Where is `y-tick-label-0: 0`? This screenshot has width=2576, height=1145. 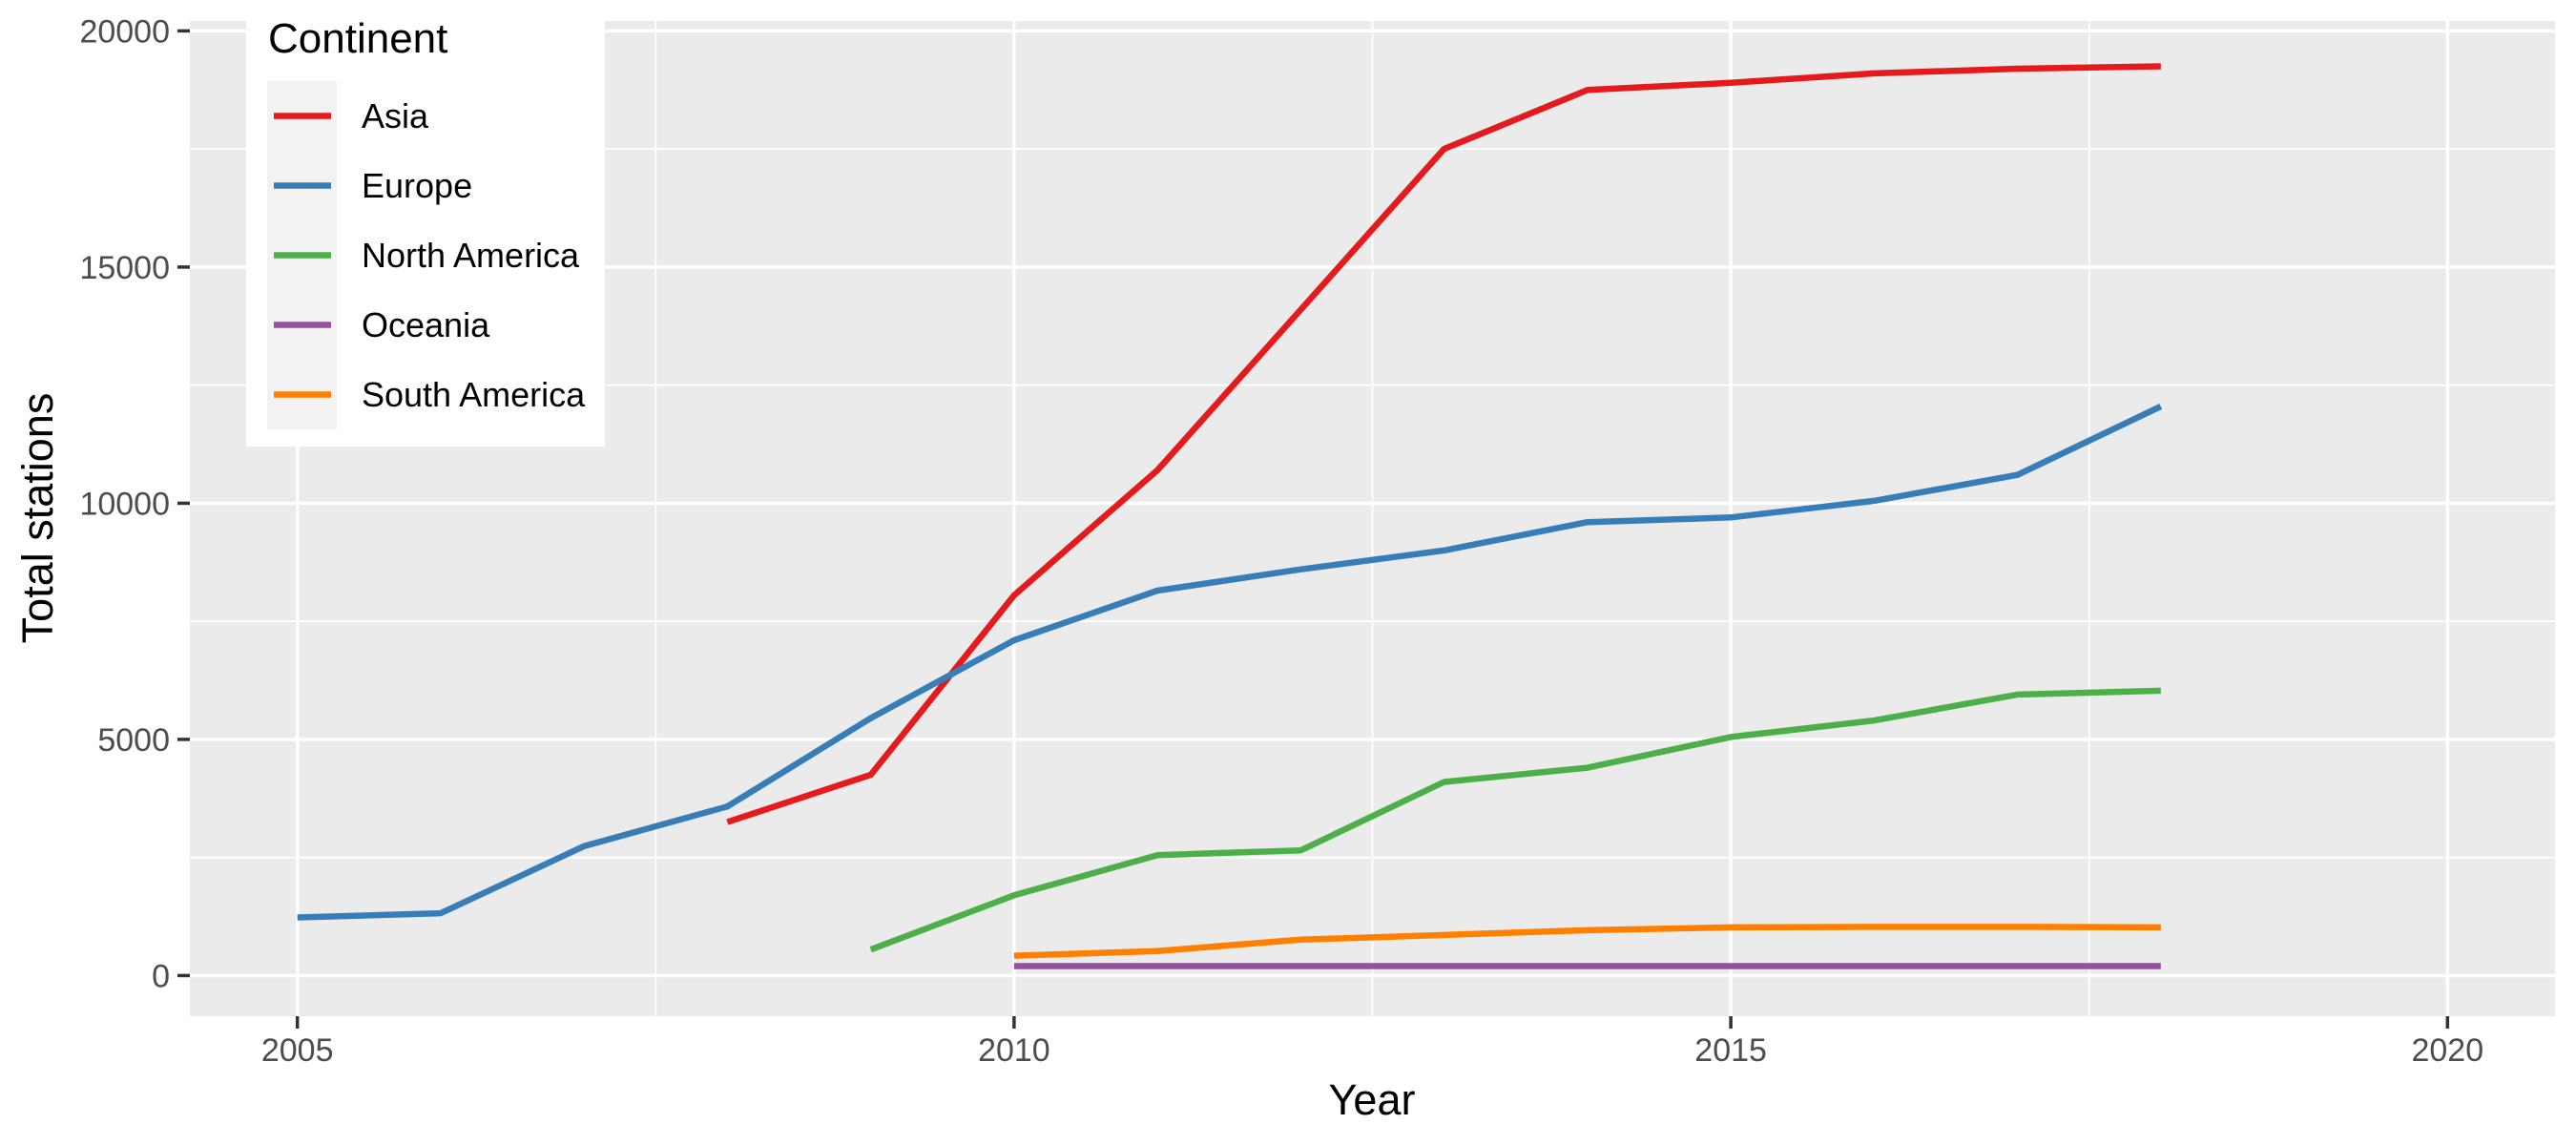
y-tick-label-0: 0 is located at coordinates (161, 976).